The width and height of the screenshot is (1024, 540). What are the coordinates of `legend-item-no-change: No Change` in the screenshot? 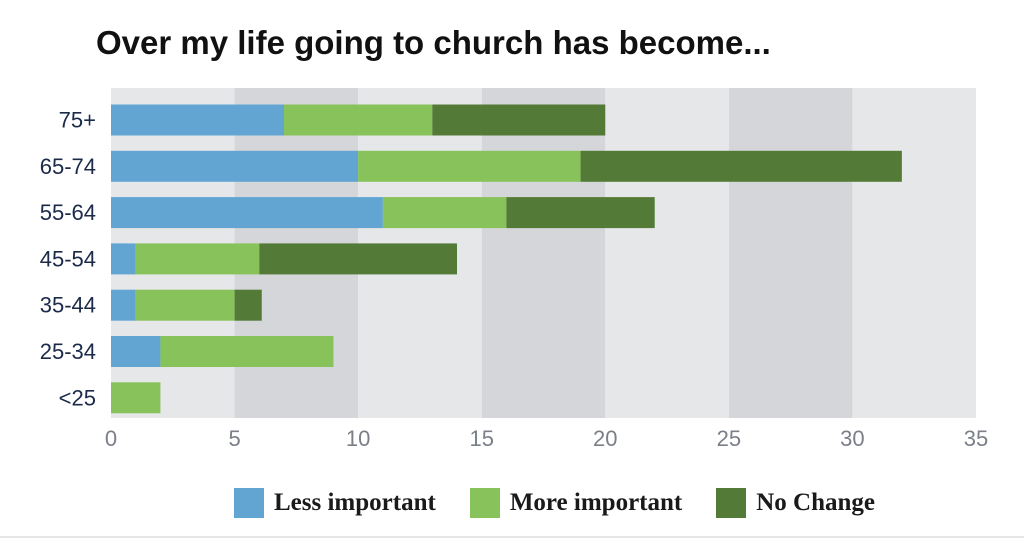 It's located at (795, 503).